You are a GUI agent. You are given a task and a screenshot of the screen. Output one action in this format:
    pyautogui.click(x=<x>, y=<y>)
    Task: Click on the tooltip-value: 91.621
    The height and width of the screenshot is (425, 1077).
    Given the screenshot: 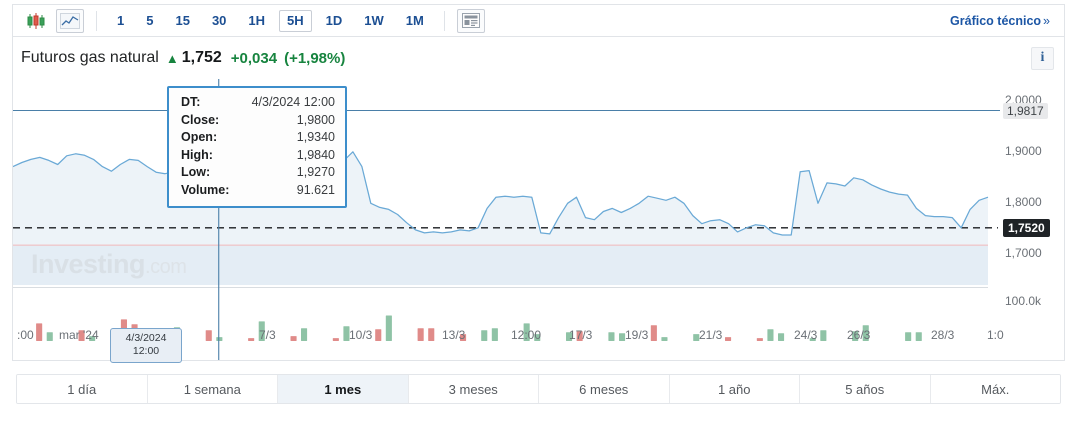 What is the action you would take?
    pyautogui.click(x=315, y=189)
    